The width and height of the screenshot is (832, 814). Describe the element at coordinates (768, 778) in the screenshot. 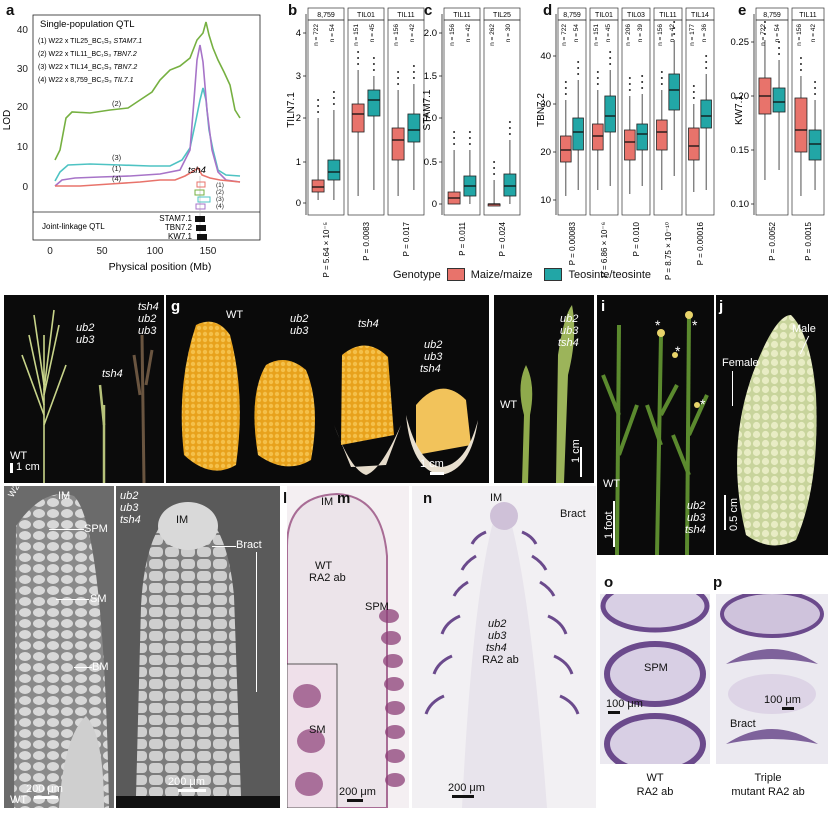

I see `p-caption-1: Triple` at that location.